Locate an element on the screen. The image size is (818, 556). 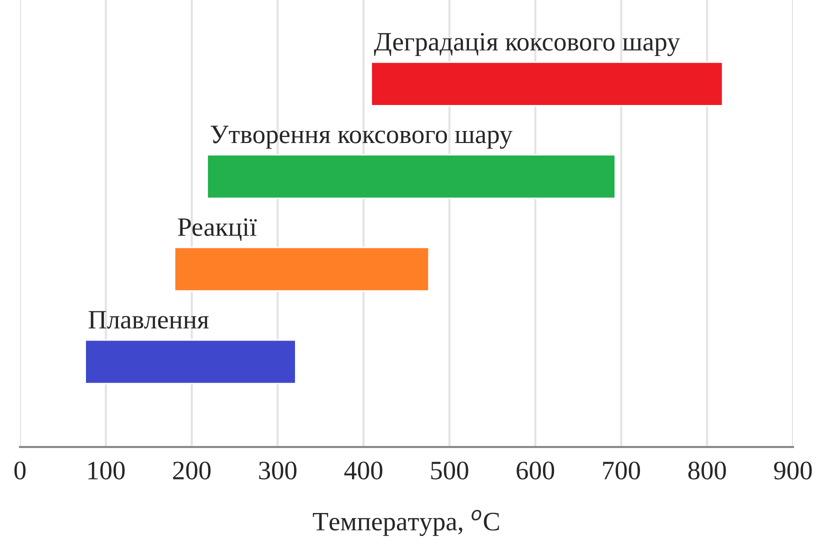
y-tick-label: Утворення коксового шару is located at coordinates (361, 137).